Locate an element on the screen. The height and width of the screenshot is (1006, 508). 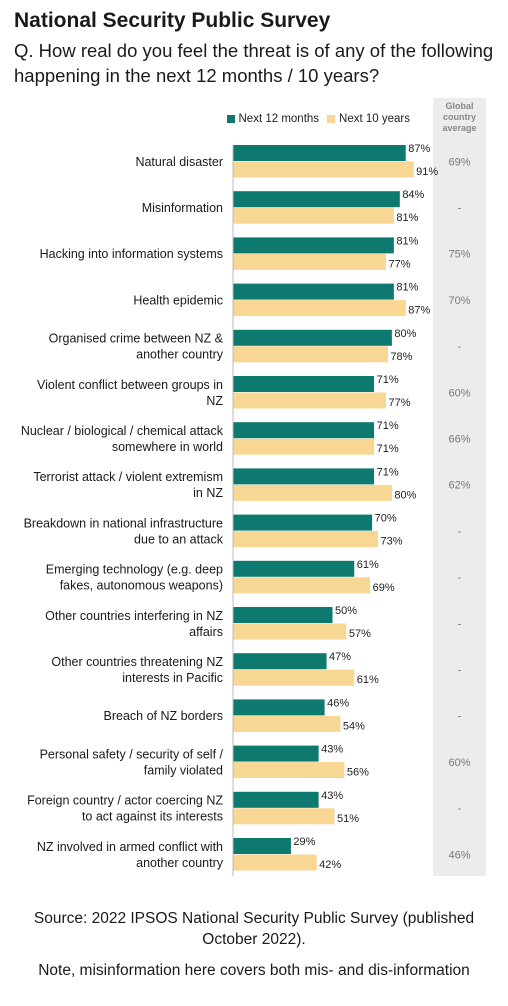
category-label-line: Foreign country / actor coercing NZ is located at coordinates (125, 801).